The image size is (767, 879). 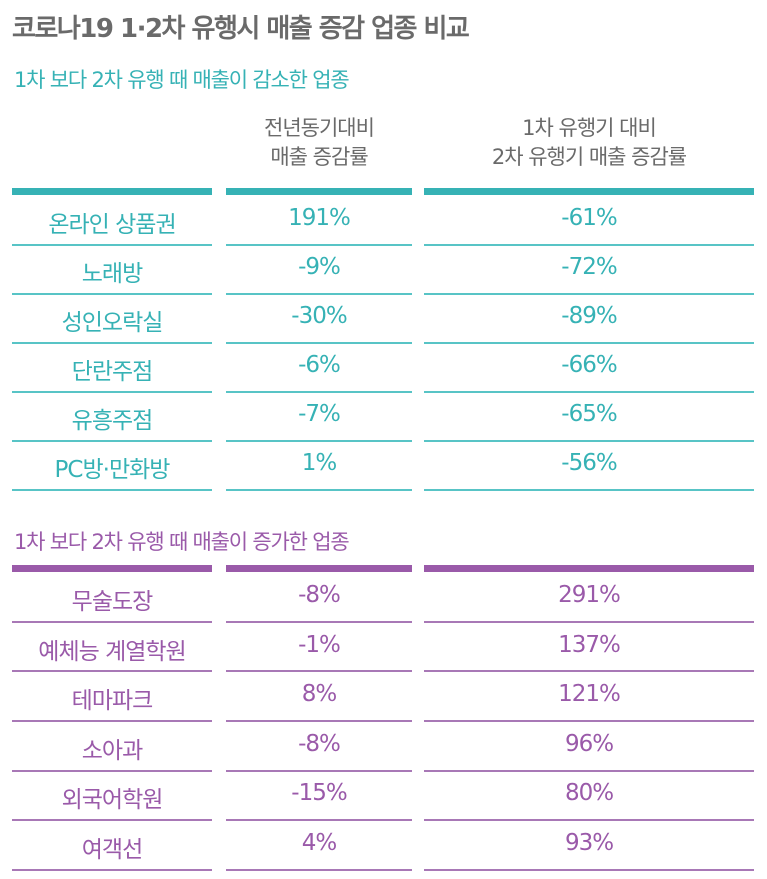 What do you see at coordinates (589, 157) in the screenshot?
I see `column-header-vs-first-wave-line-2: 2차 유행기 매출 증감률` at bounding box center [589, 157].